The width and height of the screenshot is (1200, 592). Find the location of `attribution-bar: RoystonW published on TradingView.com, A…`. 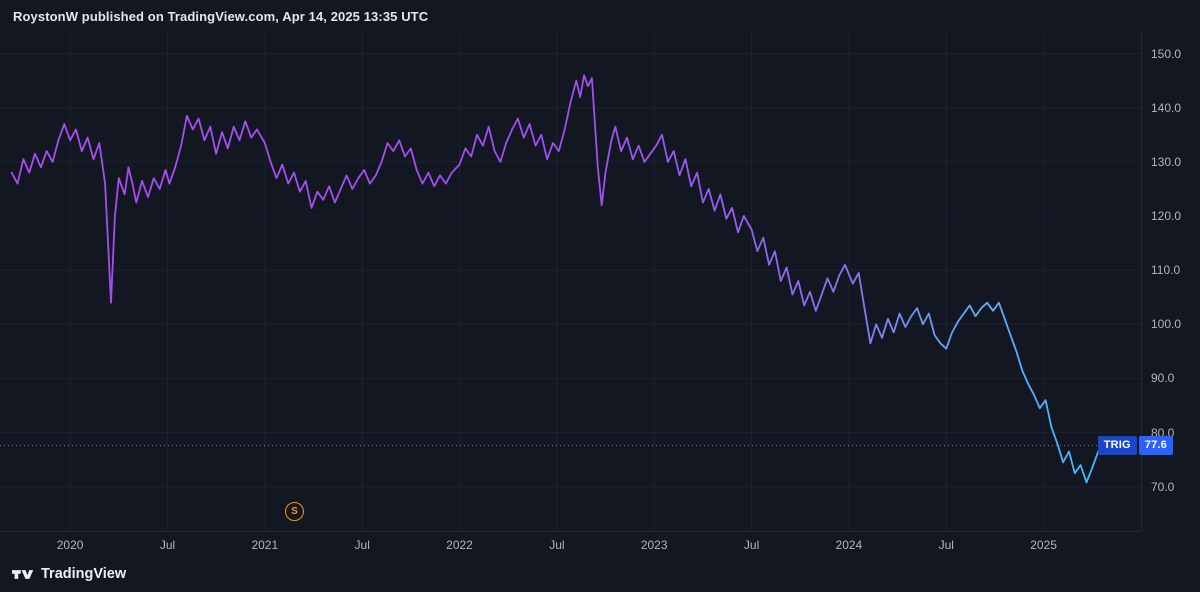

attribution-bar: RoystonW published on TradingView.com, A… is located at coordinates (600, 16).